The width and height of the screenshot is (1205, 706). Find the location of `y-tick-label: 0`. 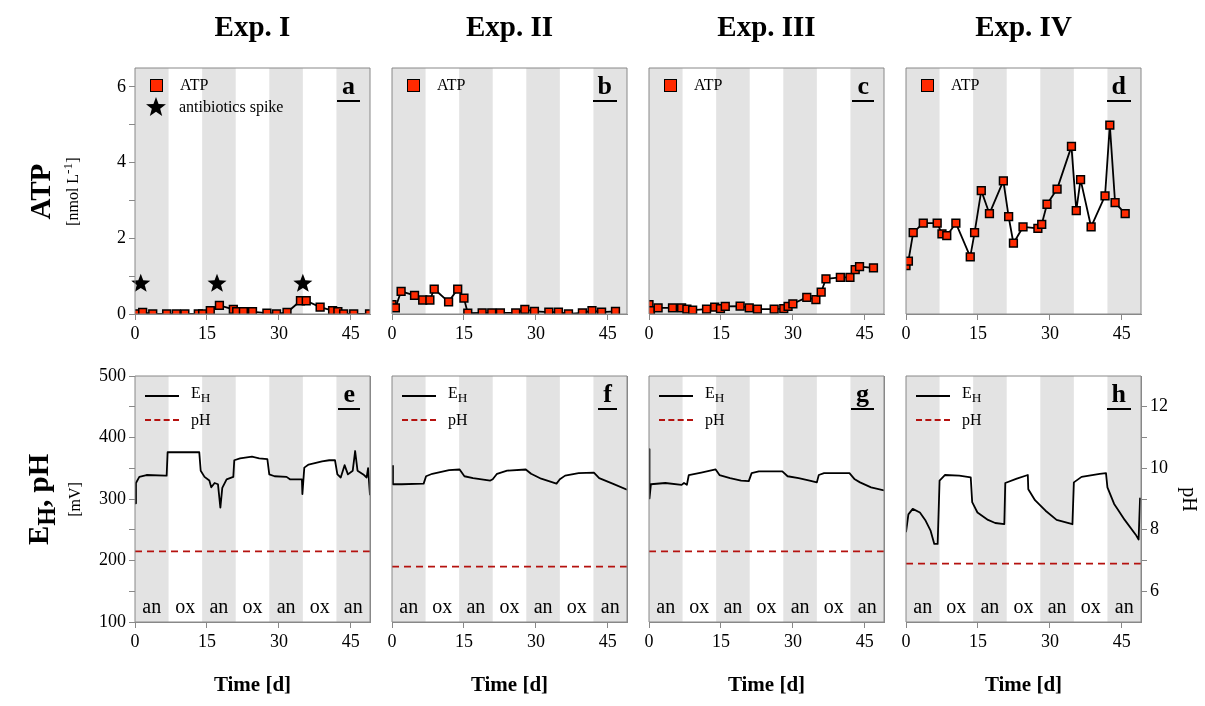

y-tick-label: 0 is located at coordinates (121, 312).